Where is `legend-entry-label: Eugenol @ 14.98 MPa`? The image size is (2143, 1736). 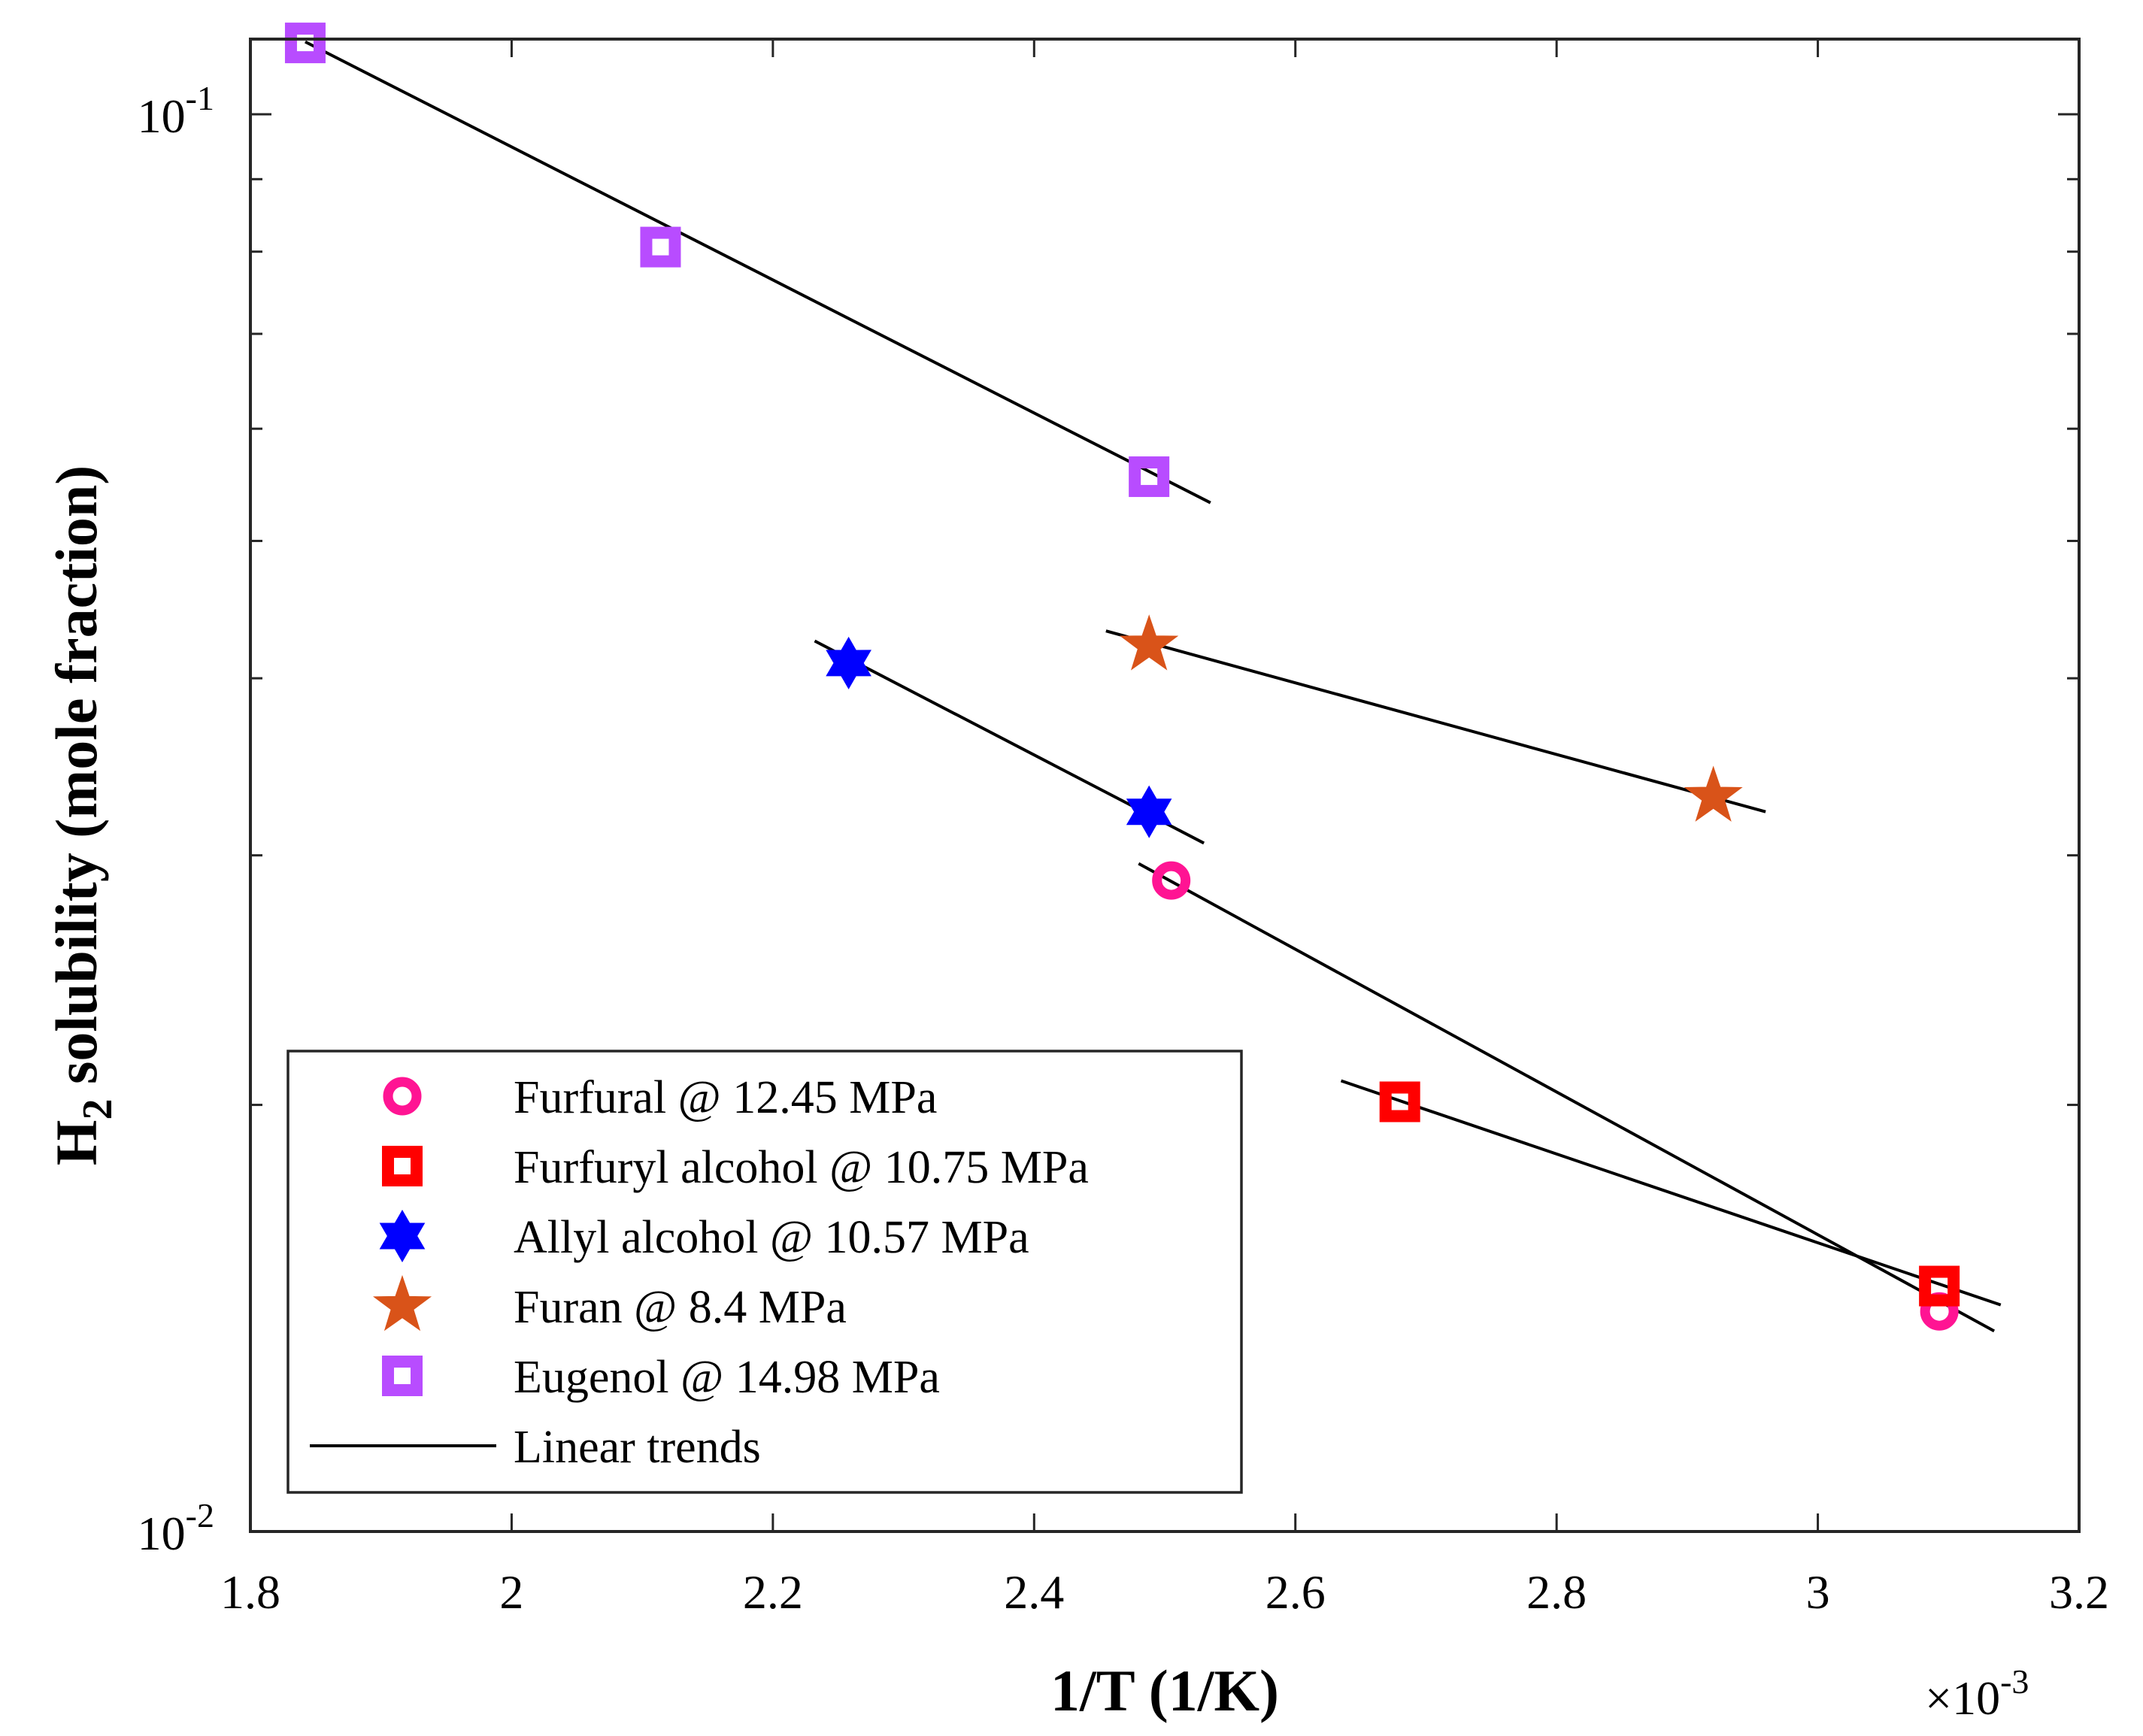 legend-entry-label: Eugenol @ 14.98 MPa is located at coordinates (727, 1377).